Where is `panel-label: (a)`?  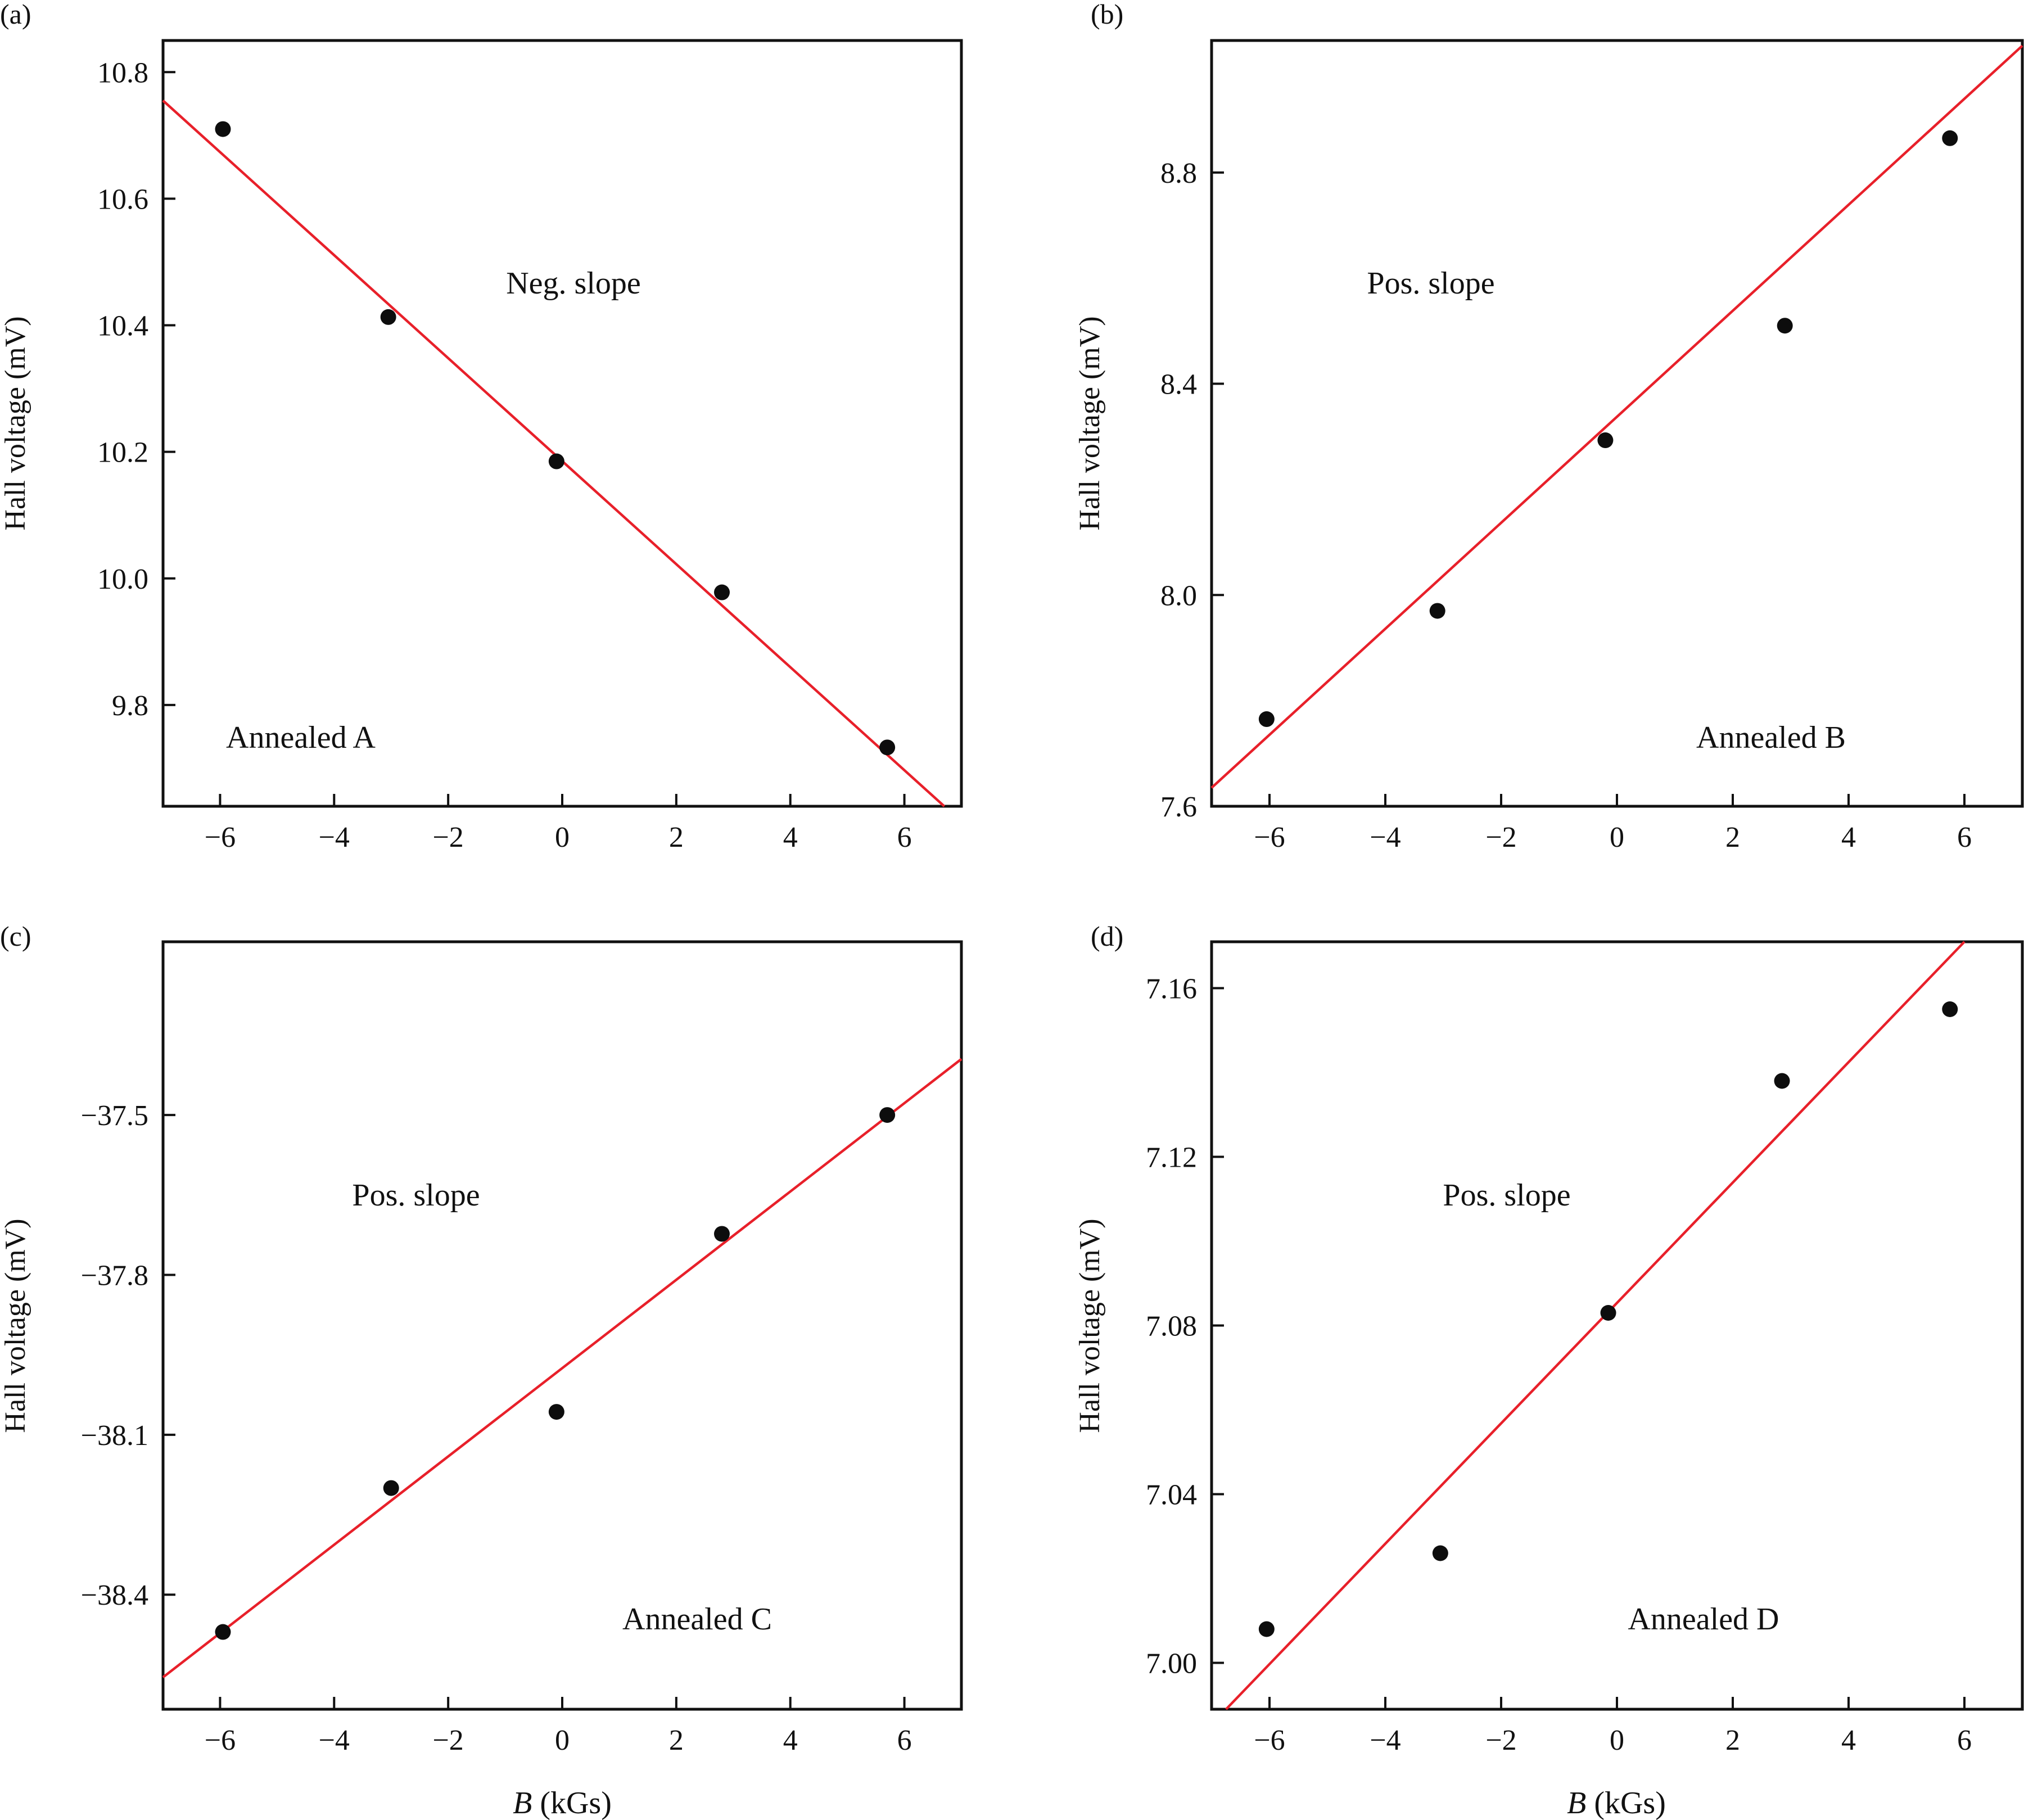 panel-label: (a) is located at coordinates (15, 15).